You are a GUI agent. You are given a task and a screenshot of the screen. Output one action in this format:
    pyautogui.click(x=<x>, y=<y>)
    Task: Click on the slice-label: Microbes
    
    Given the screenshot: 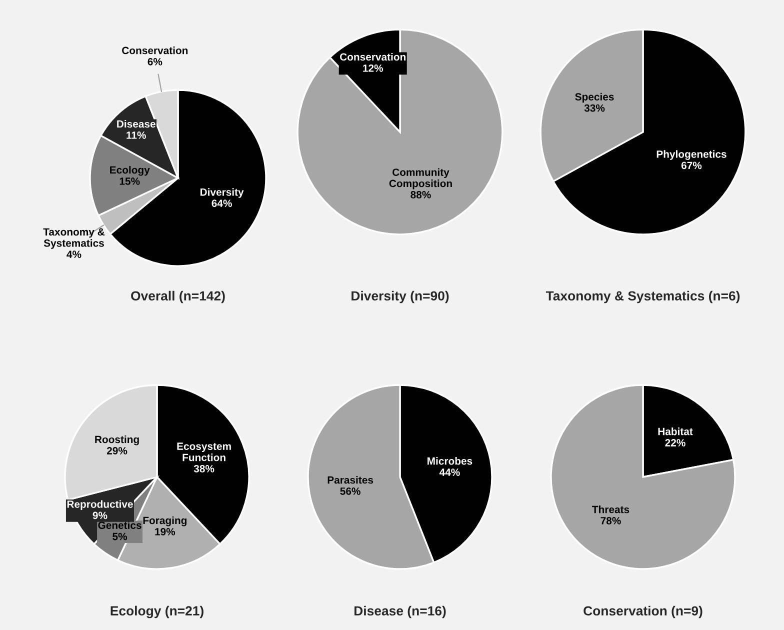 What is the action you would take?
    pyautogui.click(x=450, y=461)
    